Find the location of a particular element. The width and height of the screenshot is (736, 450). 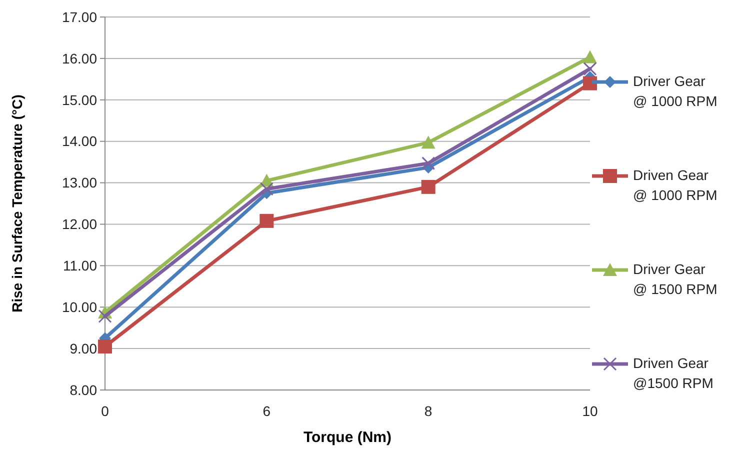

legend-label: Driver Gear @ 1000 RPM is located at coordinates (675, 91).